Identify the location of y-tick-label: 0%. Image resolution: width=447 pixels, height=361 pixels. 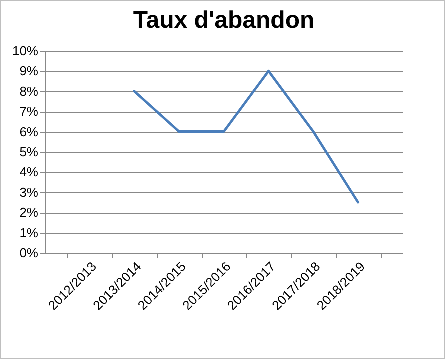
(29, 253).